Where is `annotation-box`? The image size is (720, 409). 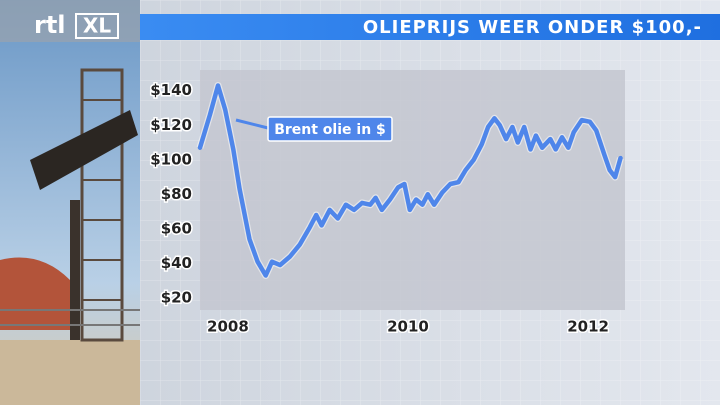 annotation-box is located at coordinates (330, 129).